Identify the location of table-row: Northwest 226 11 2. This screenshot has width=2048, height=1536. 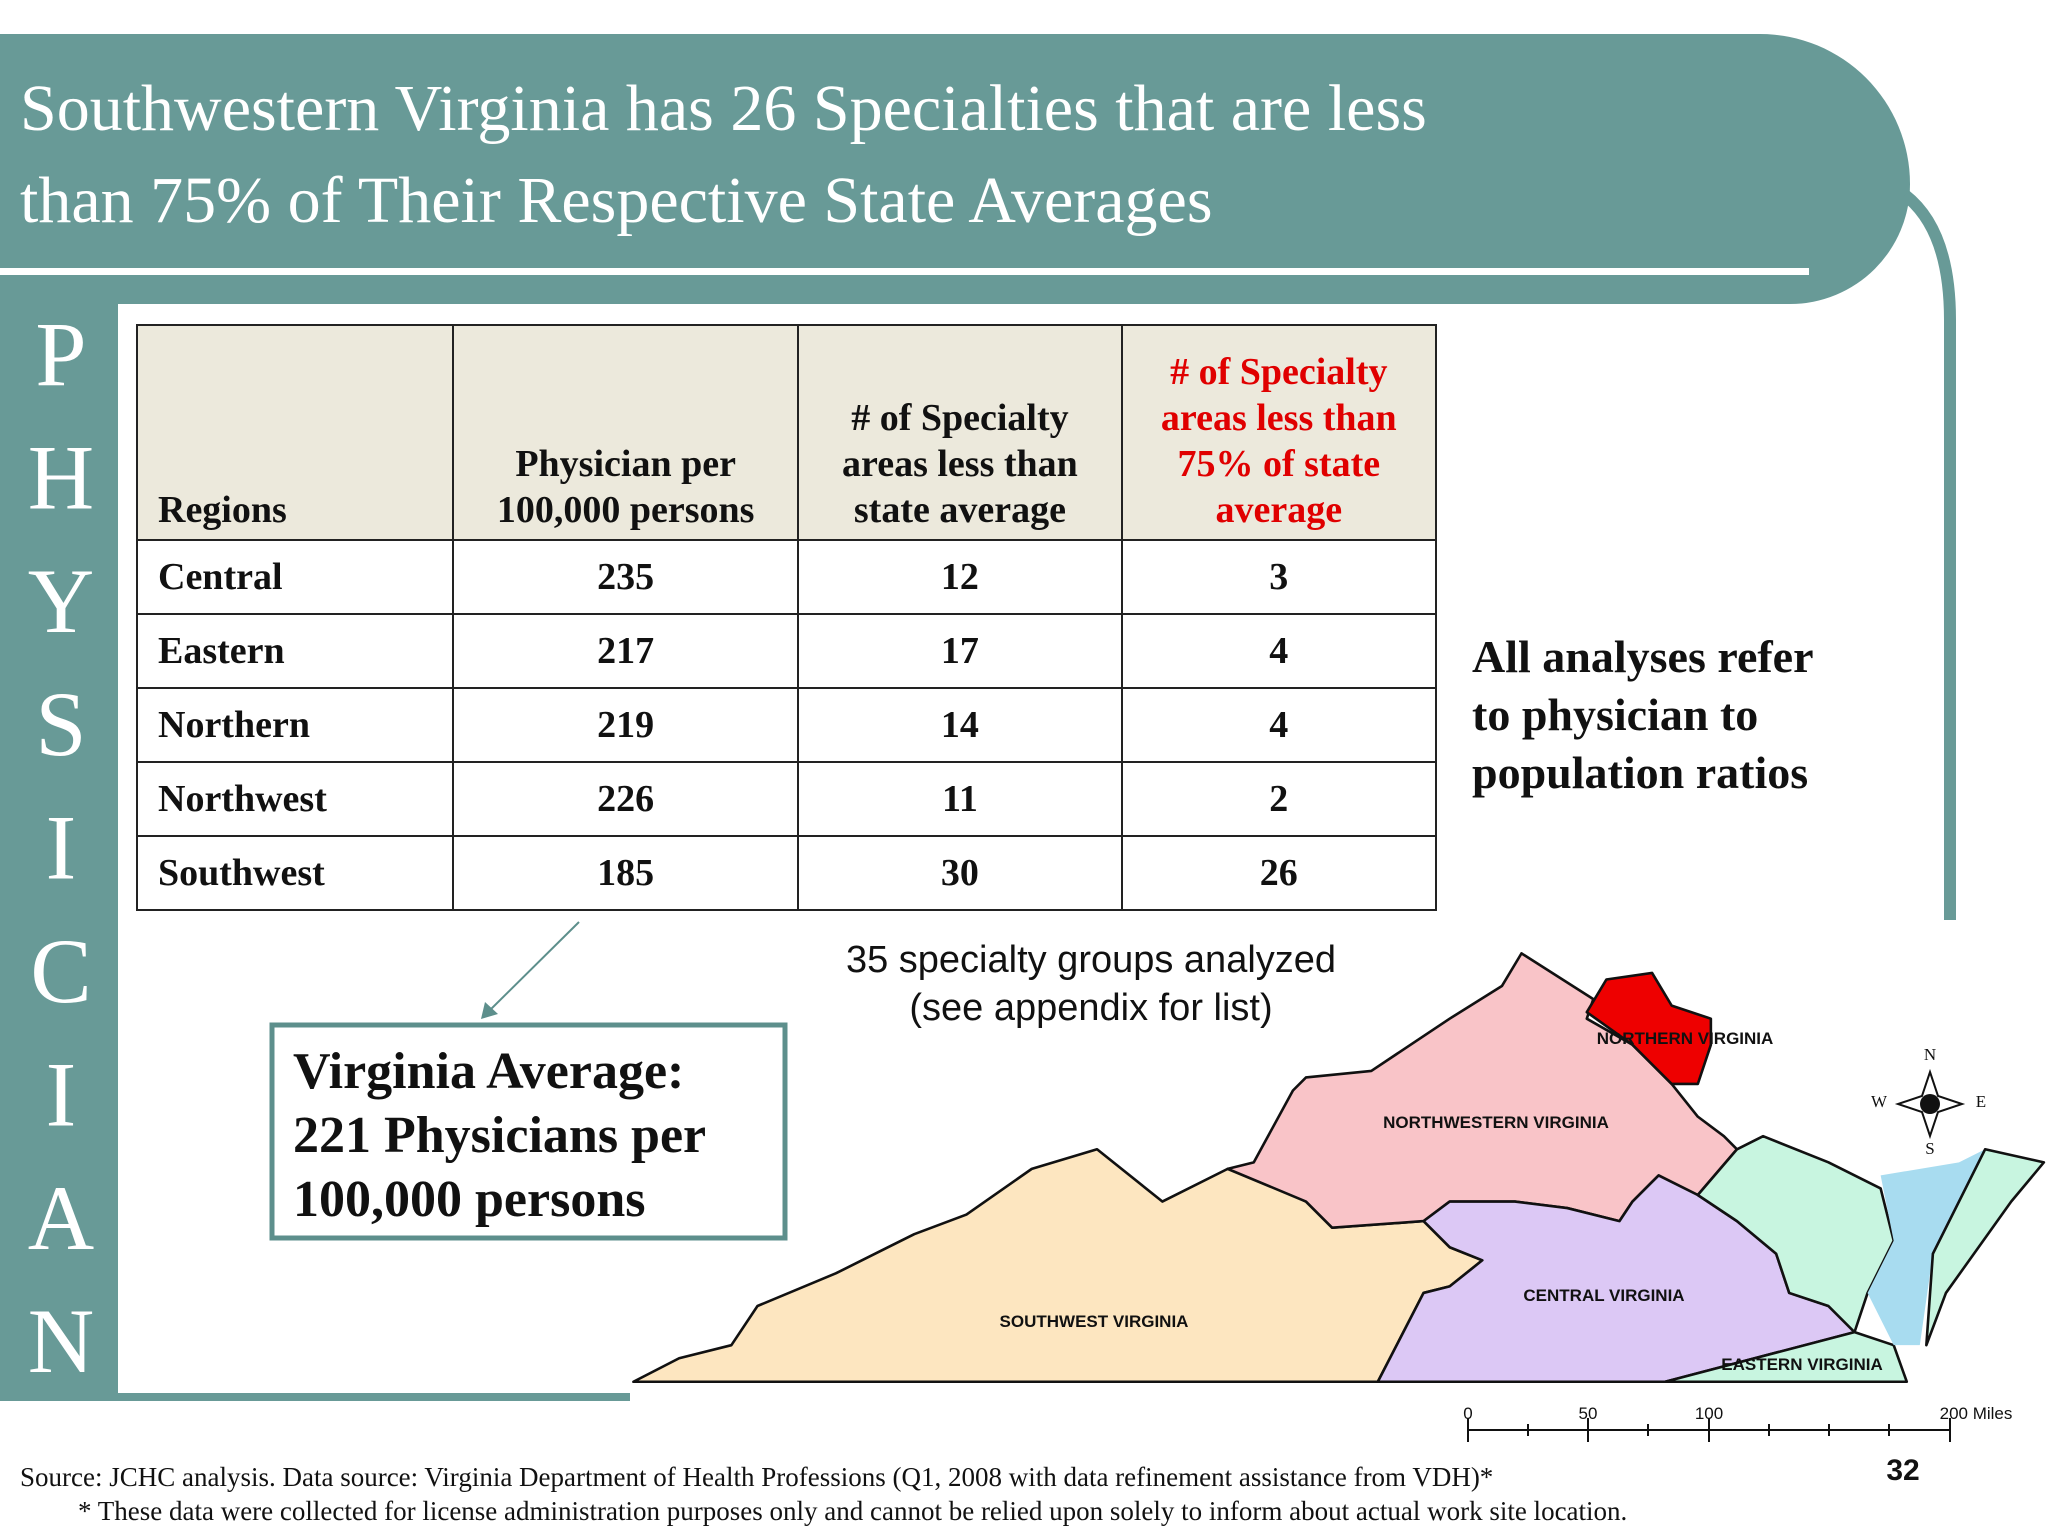
(786, 799).